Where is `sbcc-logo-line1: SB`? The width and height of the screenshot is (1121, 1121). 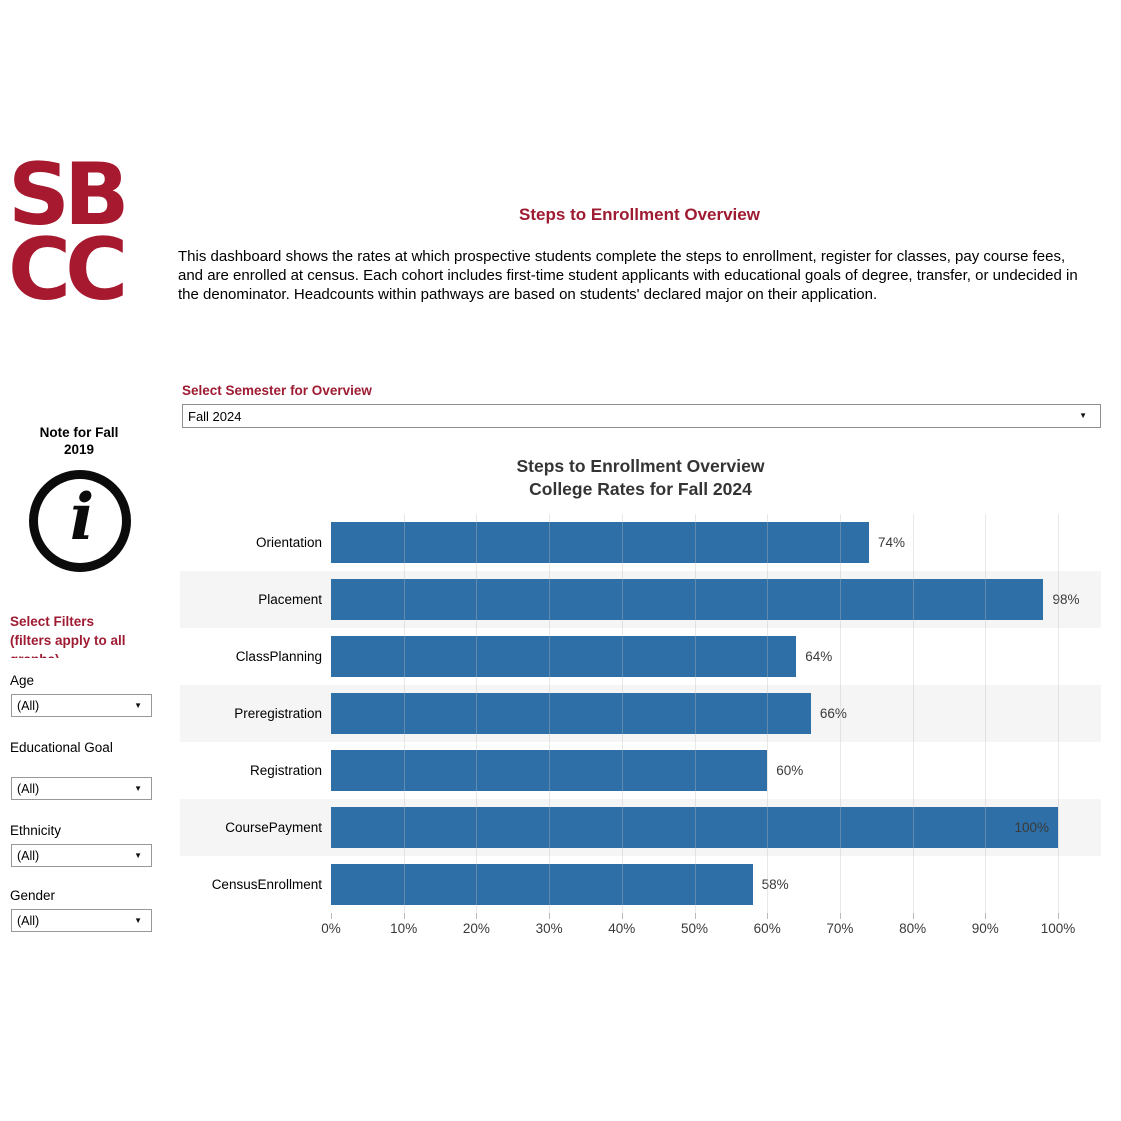
sbcc-logo-line1: SB is located at coordinates (69, 195).